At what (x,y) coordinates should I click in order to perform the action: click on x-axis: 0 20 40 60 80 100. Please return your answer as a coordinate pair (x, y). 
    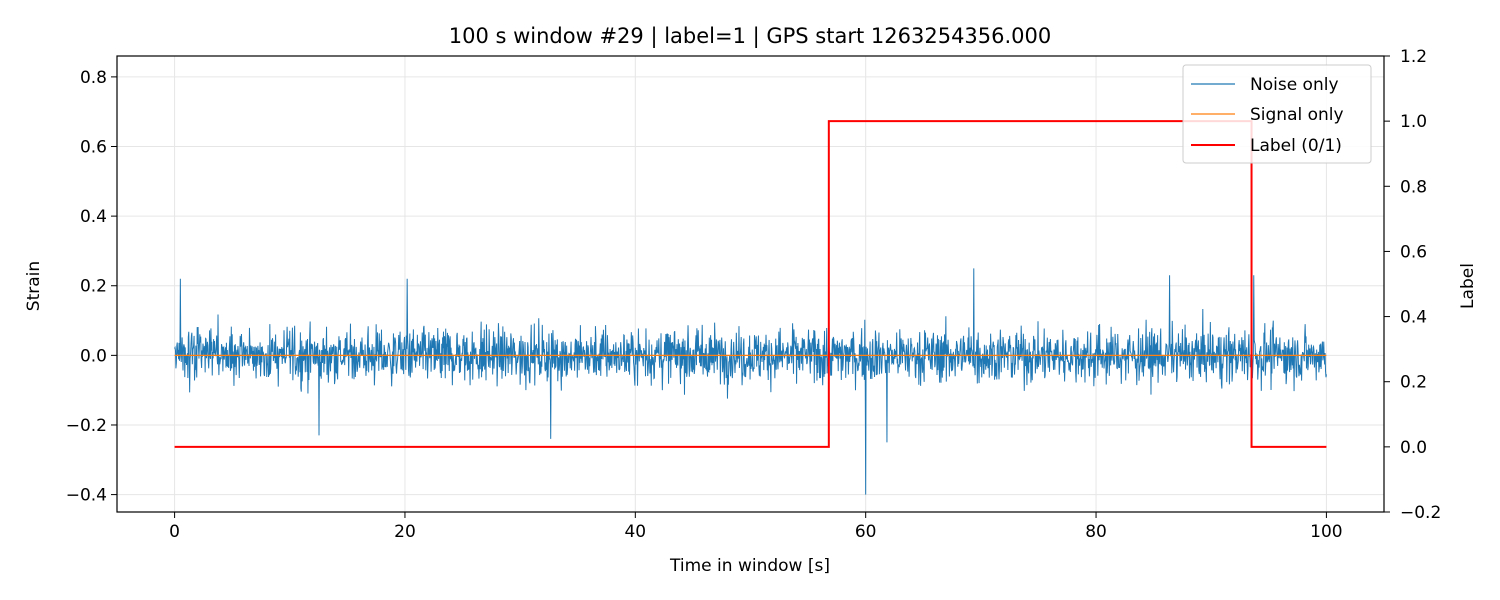
    Looking at the image, I should click on (756, 527).